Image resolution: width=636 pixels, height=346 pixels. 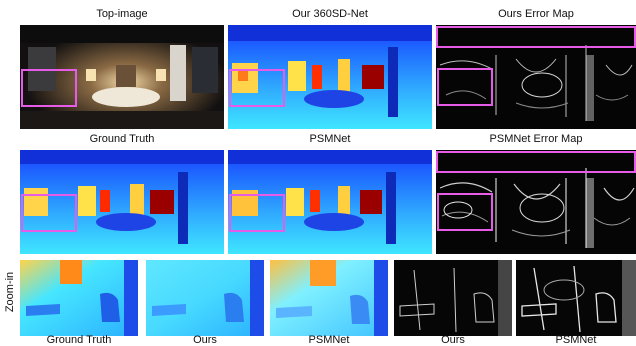 What do you see at coordinates (536, 77) in the screenshot?
I see `panel-ours-error-map` at bounding box center [536, 77].